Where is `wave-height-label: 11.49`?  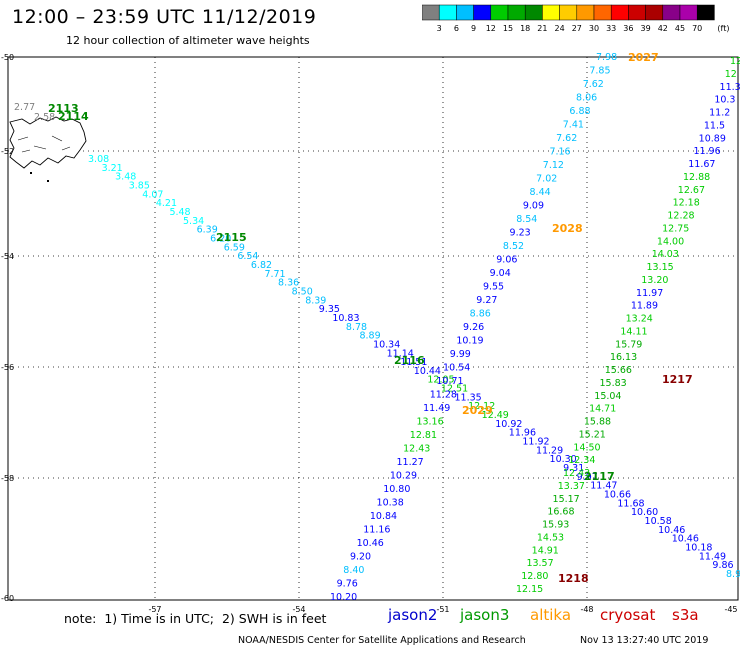
wave-height-label: 11.49 is located at coordinates (712, 556).